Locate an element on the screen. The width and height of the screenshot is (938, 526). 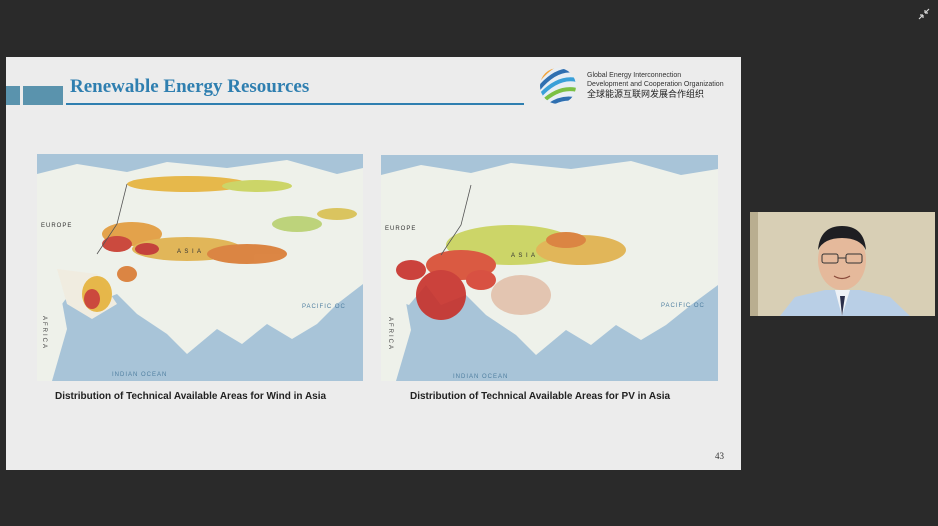
org-name-en-line2: Development and Cooperation Organization is located at coordinates (655, 84).